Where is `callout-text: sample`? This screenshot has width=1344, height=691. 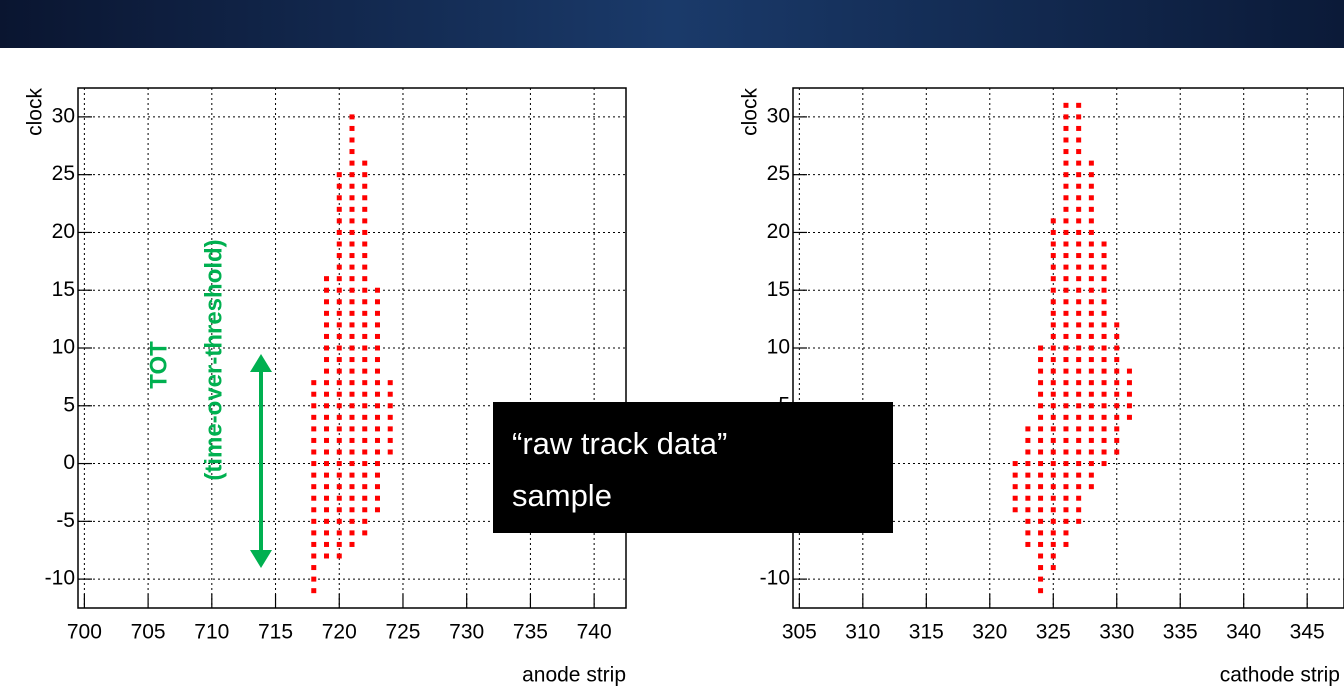 callout-text: sample is located at coordinates (562, 495).